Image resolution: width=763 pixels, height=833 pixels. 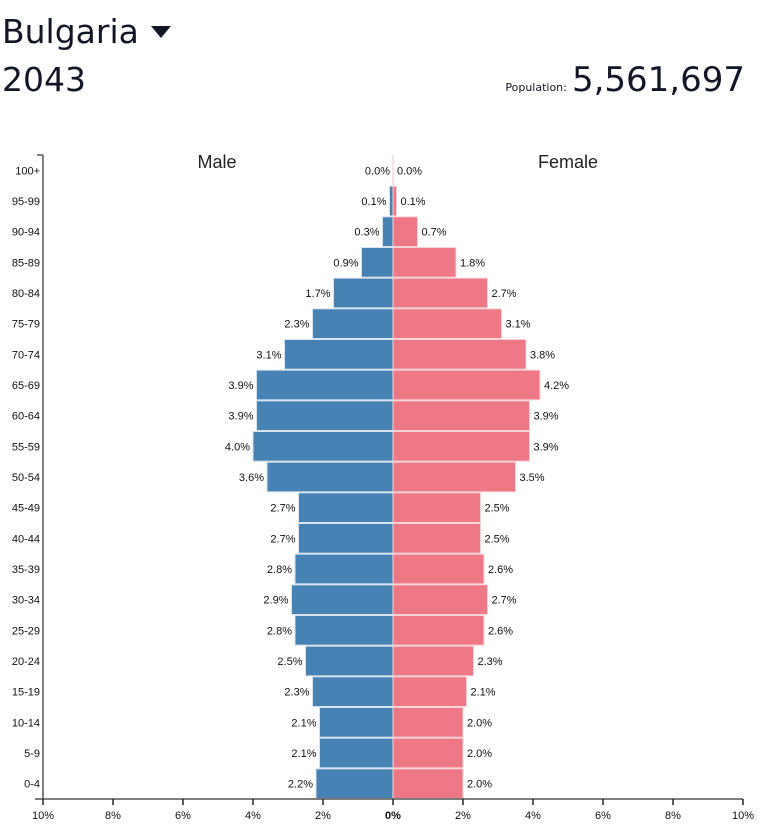 I want to click on caret-down-icon, so click(x=160, y=31).